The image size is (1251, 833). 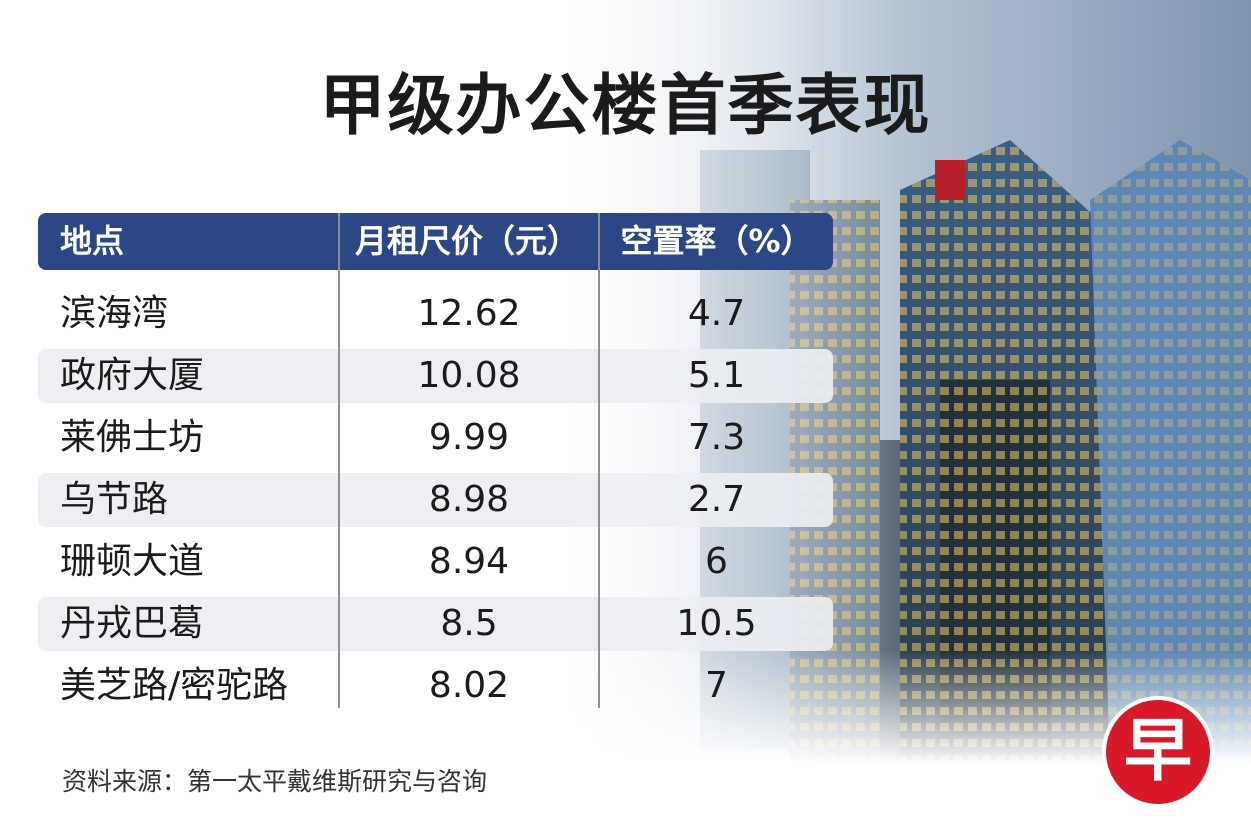 I want to click on rent-cell: 12.62, so click(x=469, y=313).